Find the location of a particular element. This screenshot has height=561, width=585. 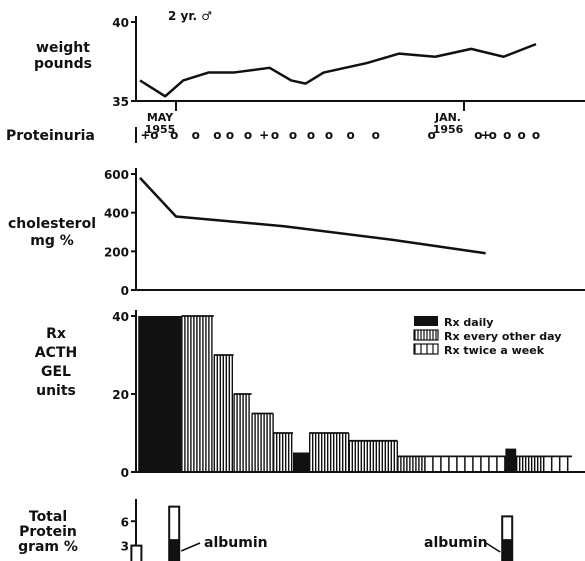

legend-swatch-eod is located at coordinates (426, 335).